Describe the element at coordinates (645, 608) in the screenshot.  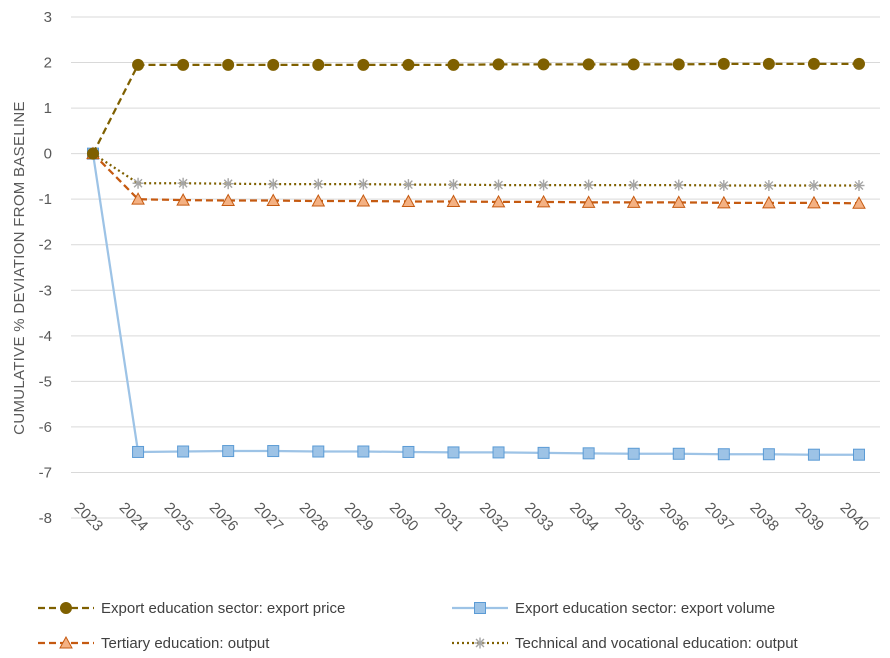
I see `legend-label: Export education sector: export volume` at that location.